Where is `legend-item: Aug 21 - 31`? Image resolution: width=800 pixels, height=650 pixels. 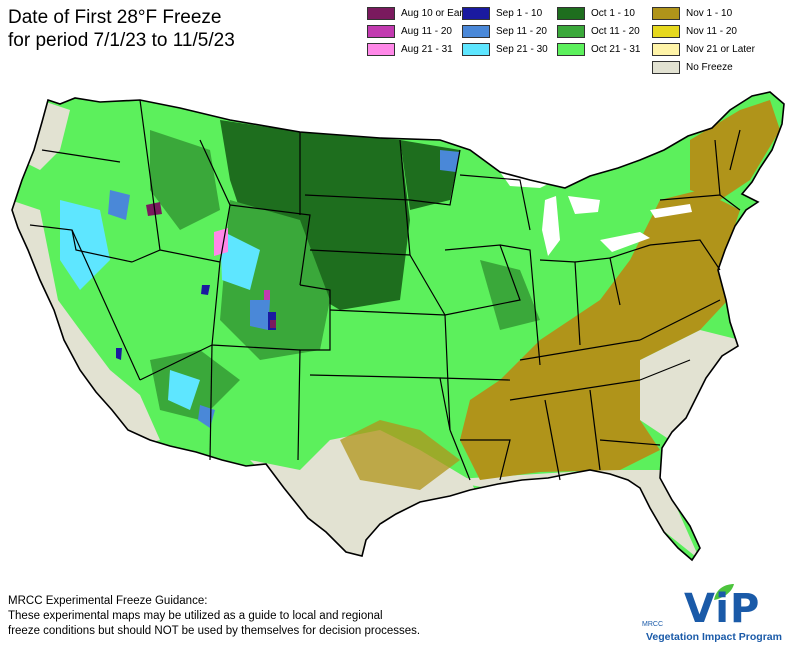
legend-item: Aug 21 - 31 is located at coordinates (414, 49).